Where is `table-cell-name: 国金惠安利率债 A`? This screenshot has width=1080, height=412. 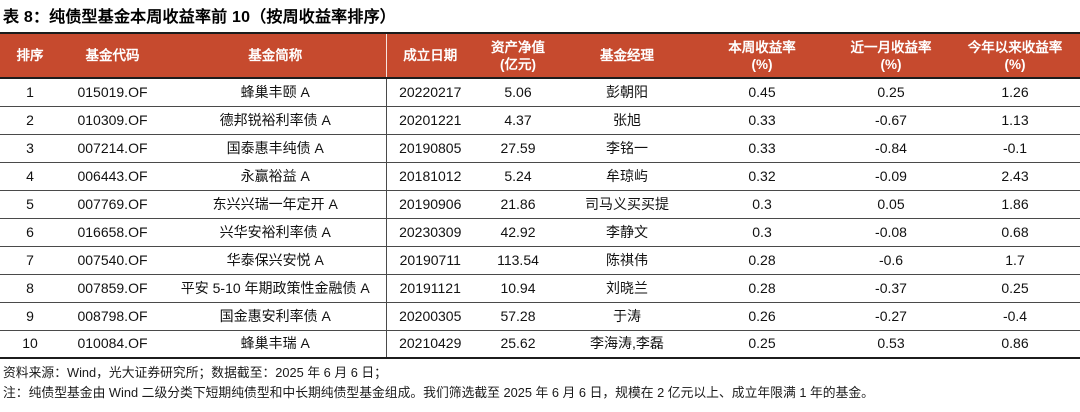
table-cell-name: 国金惠安利率债 A is located at coordinates (276, 316).